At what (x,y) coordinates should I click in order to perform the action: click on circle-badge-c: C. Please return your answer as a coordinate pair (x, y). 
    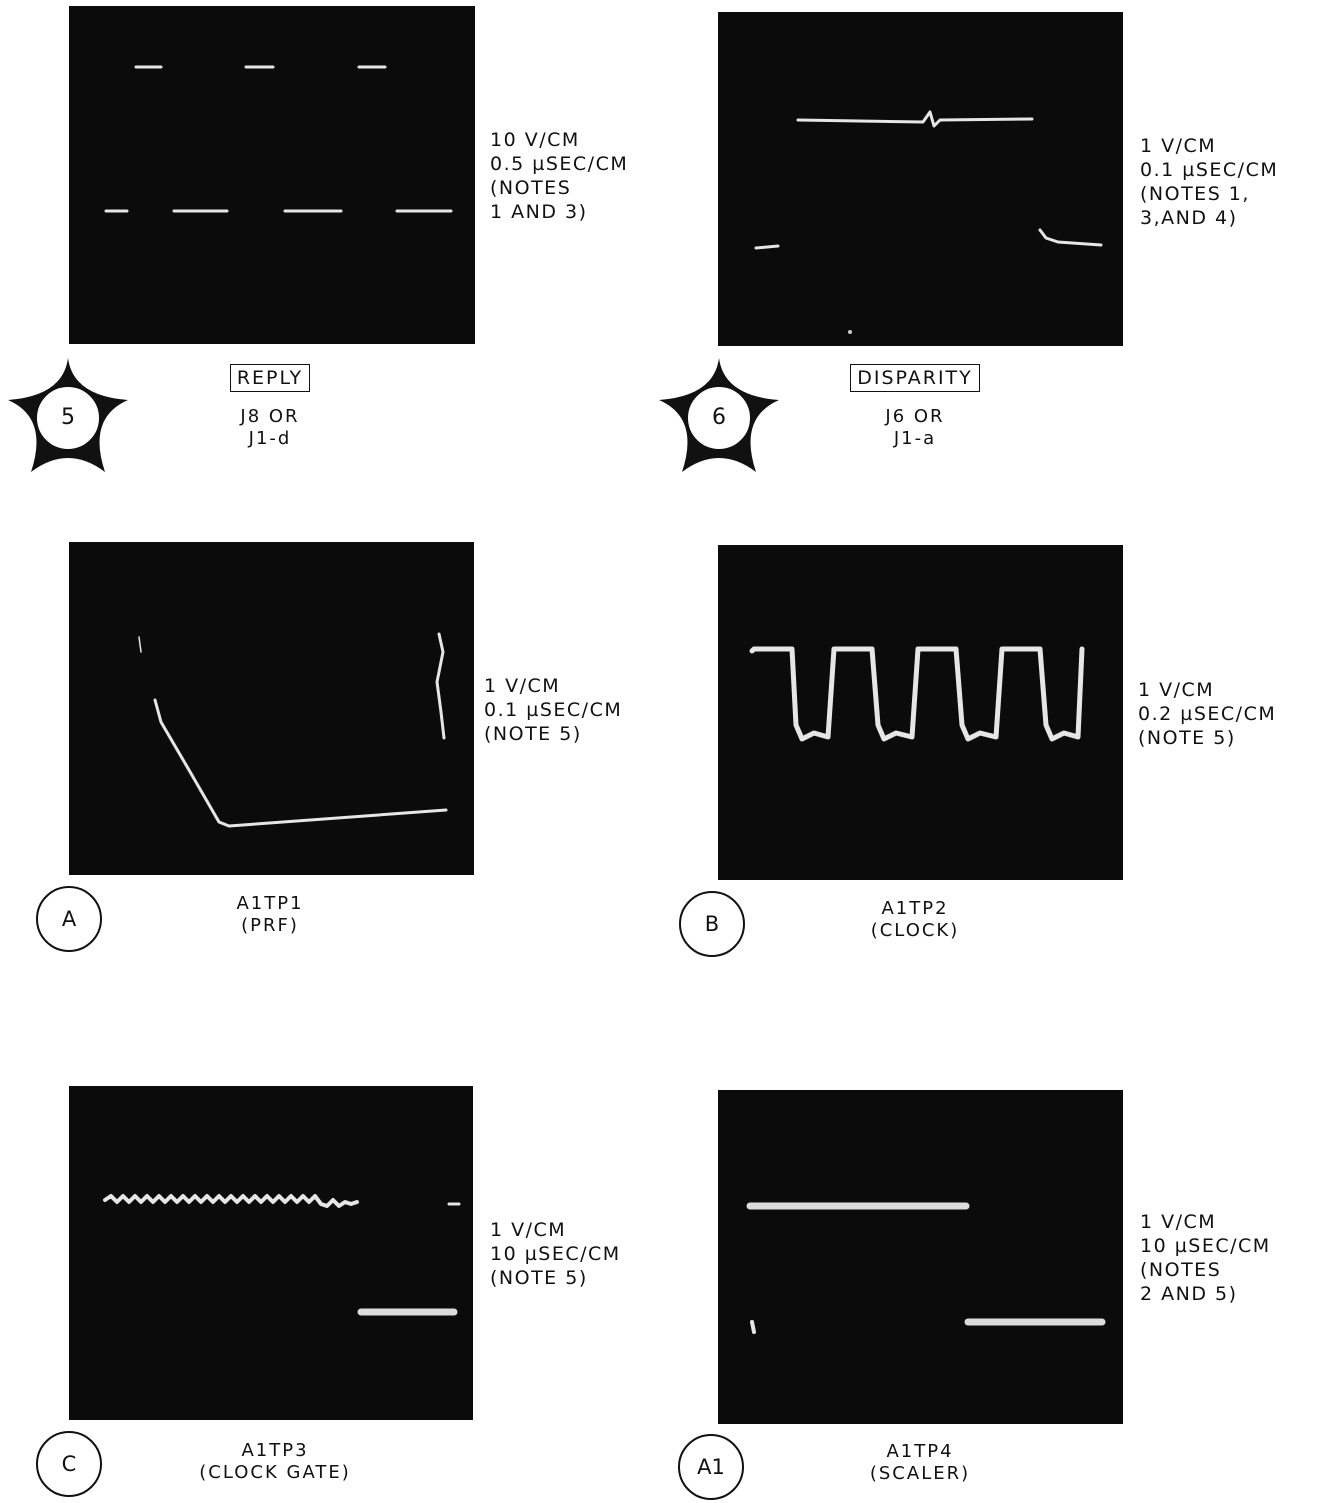
    Looking at the image, I should click on (69, 1464).